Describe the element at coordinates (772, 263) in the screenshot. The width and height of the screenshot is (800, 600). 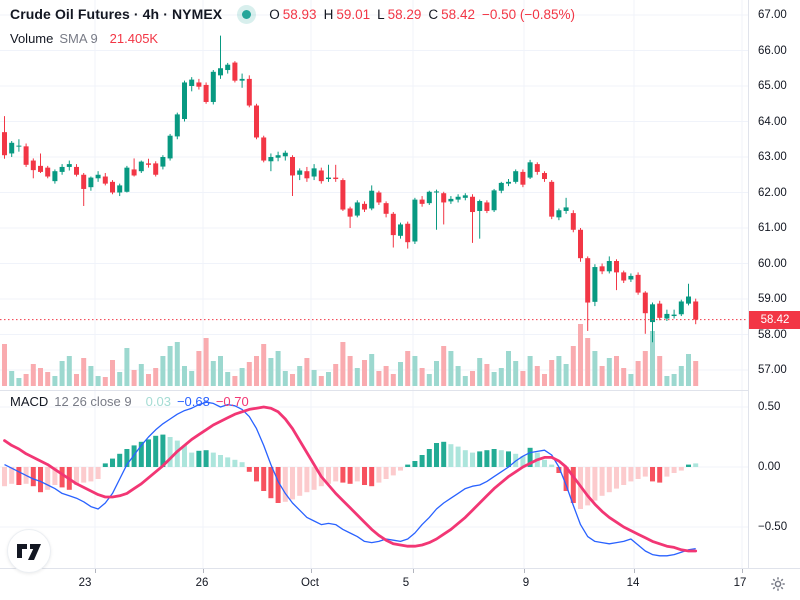
I see `price-axis-label: 60.00` at that location.